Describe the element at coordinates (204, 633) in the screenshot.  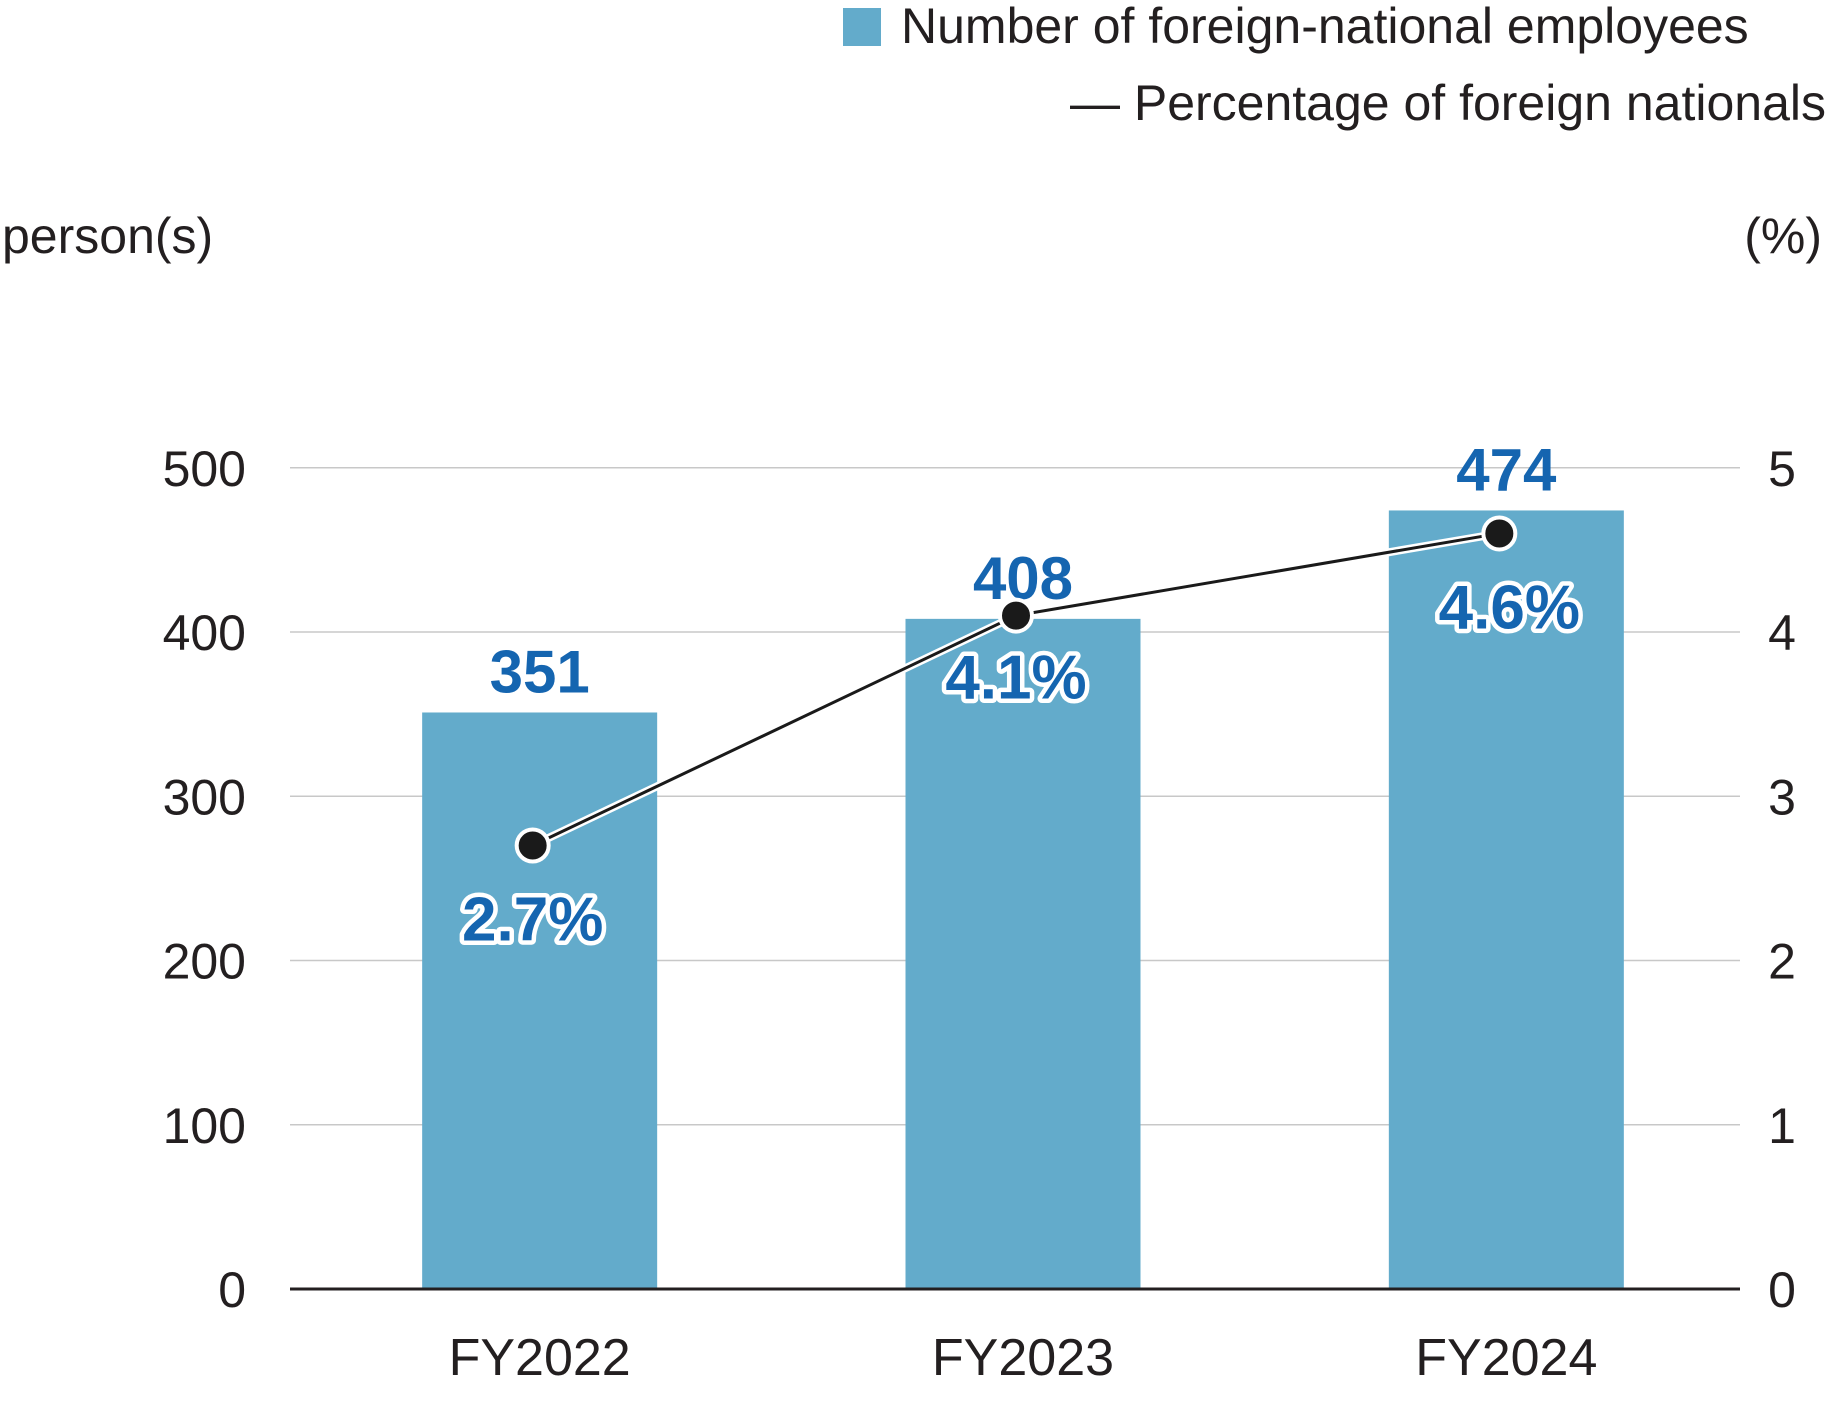
I see `left-axis-tick-label: 400` at that location.